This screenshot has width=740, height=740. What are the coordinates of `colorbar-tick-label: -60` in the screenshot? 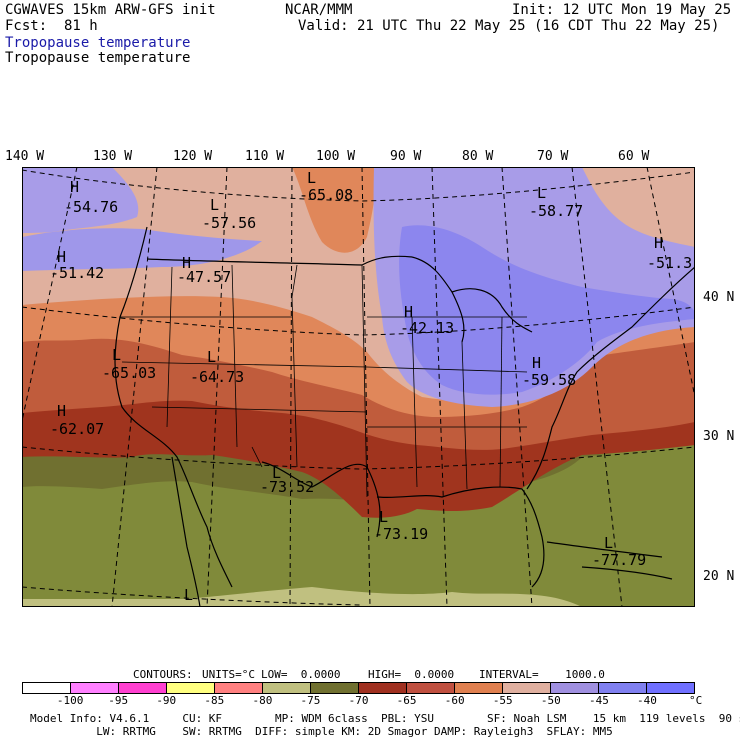 It's located at (454, 700).